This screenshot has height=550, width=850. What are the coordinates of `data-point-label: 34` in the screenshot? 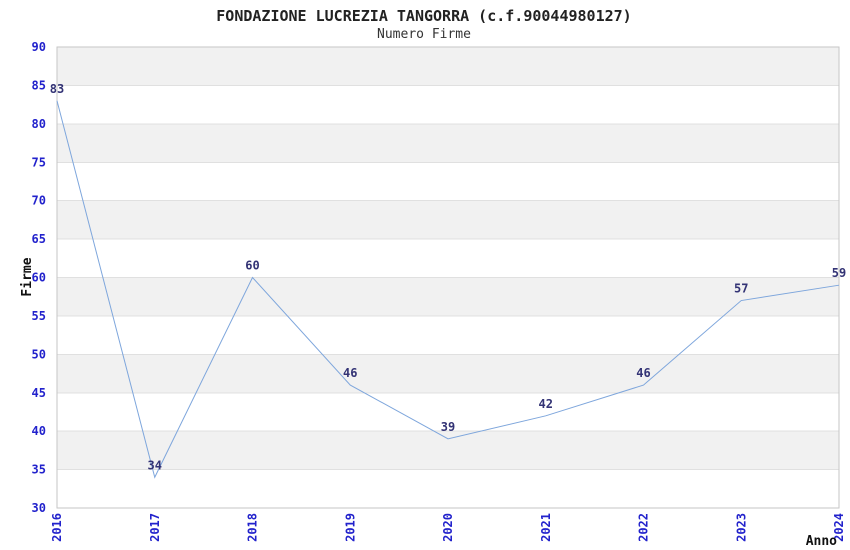 It's located at (155, 465).